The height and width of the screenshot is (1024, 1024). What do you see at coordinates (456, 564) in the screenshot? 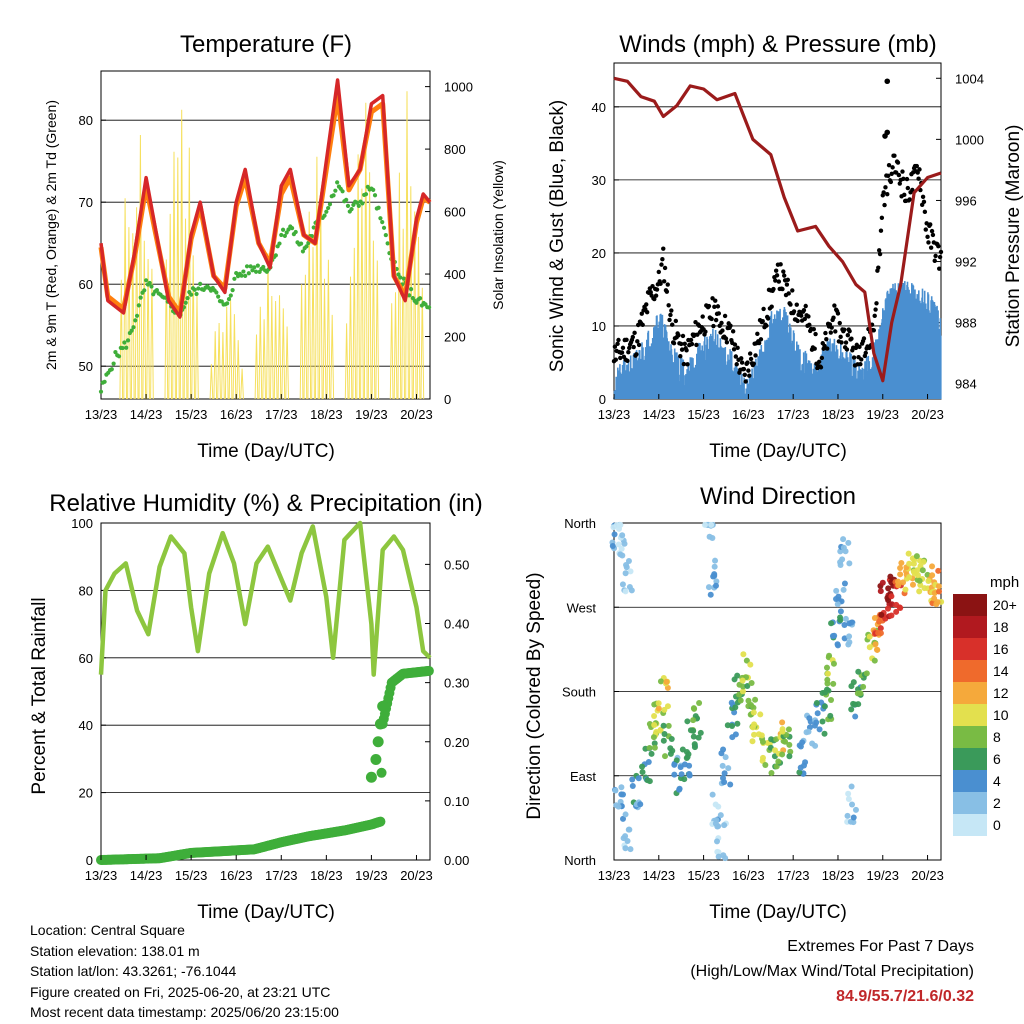
I see `y2-tick-label: 0.50` at bounding box center [456, 564].